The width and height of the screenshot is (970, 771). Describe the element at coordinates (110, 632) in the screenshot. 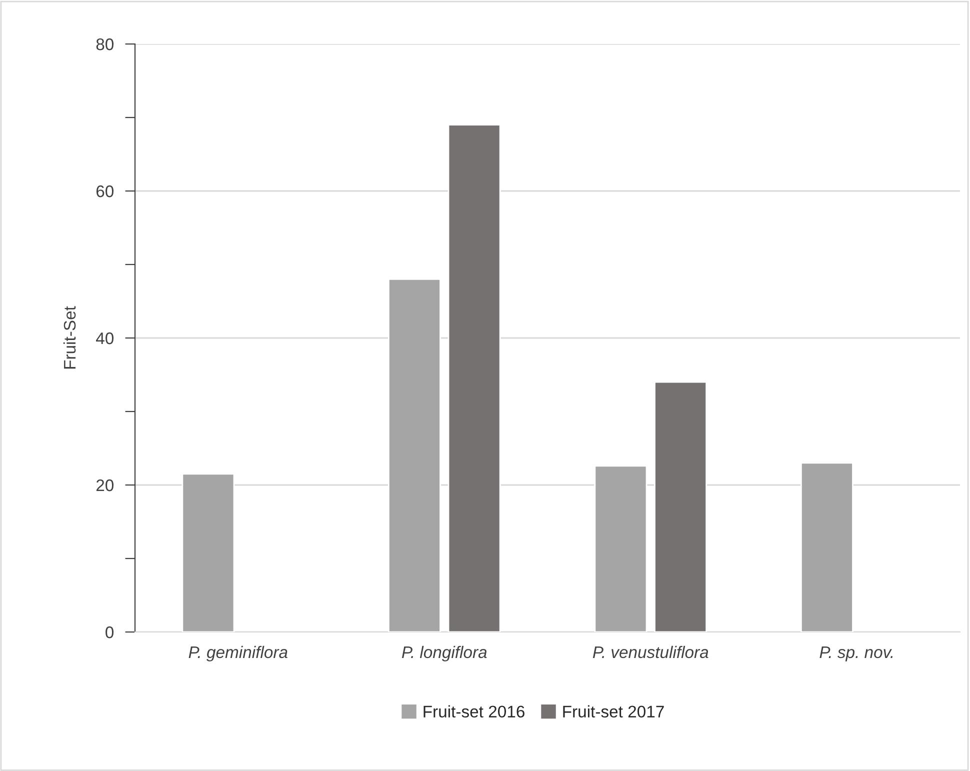

I see `y-tick-label: 0` at that location.